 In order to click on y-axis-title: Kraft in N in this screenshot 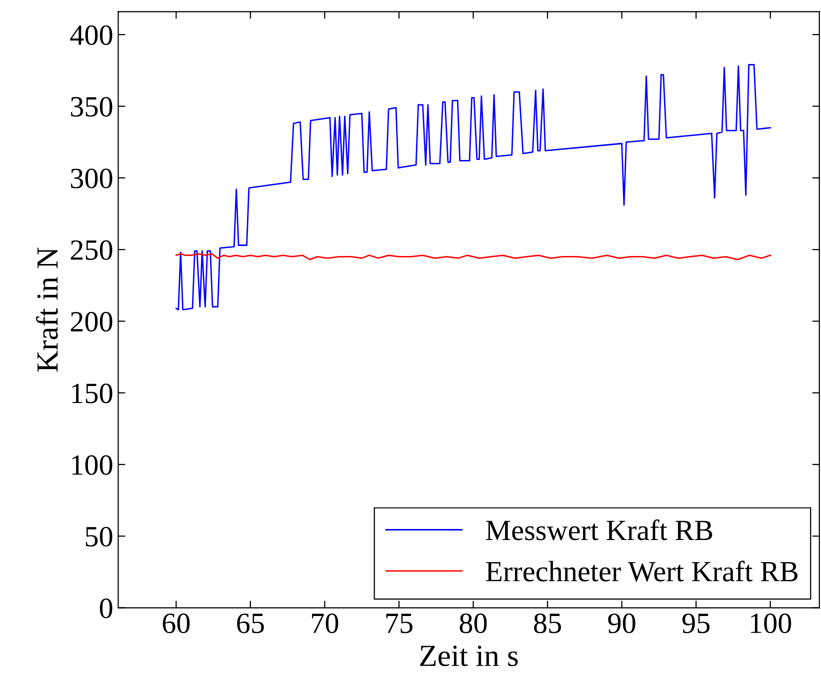, I will do `click(47, 310)`.